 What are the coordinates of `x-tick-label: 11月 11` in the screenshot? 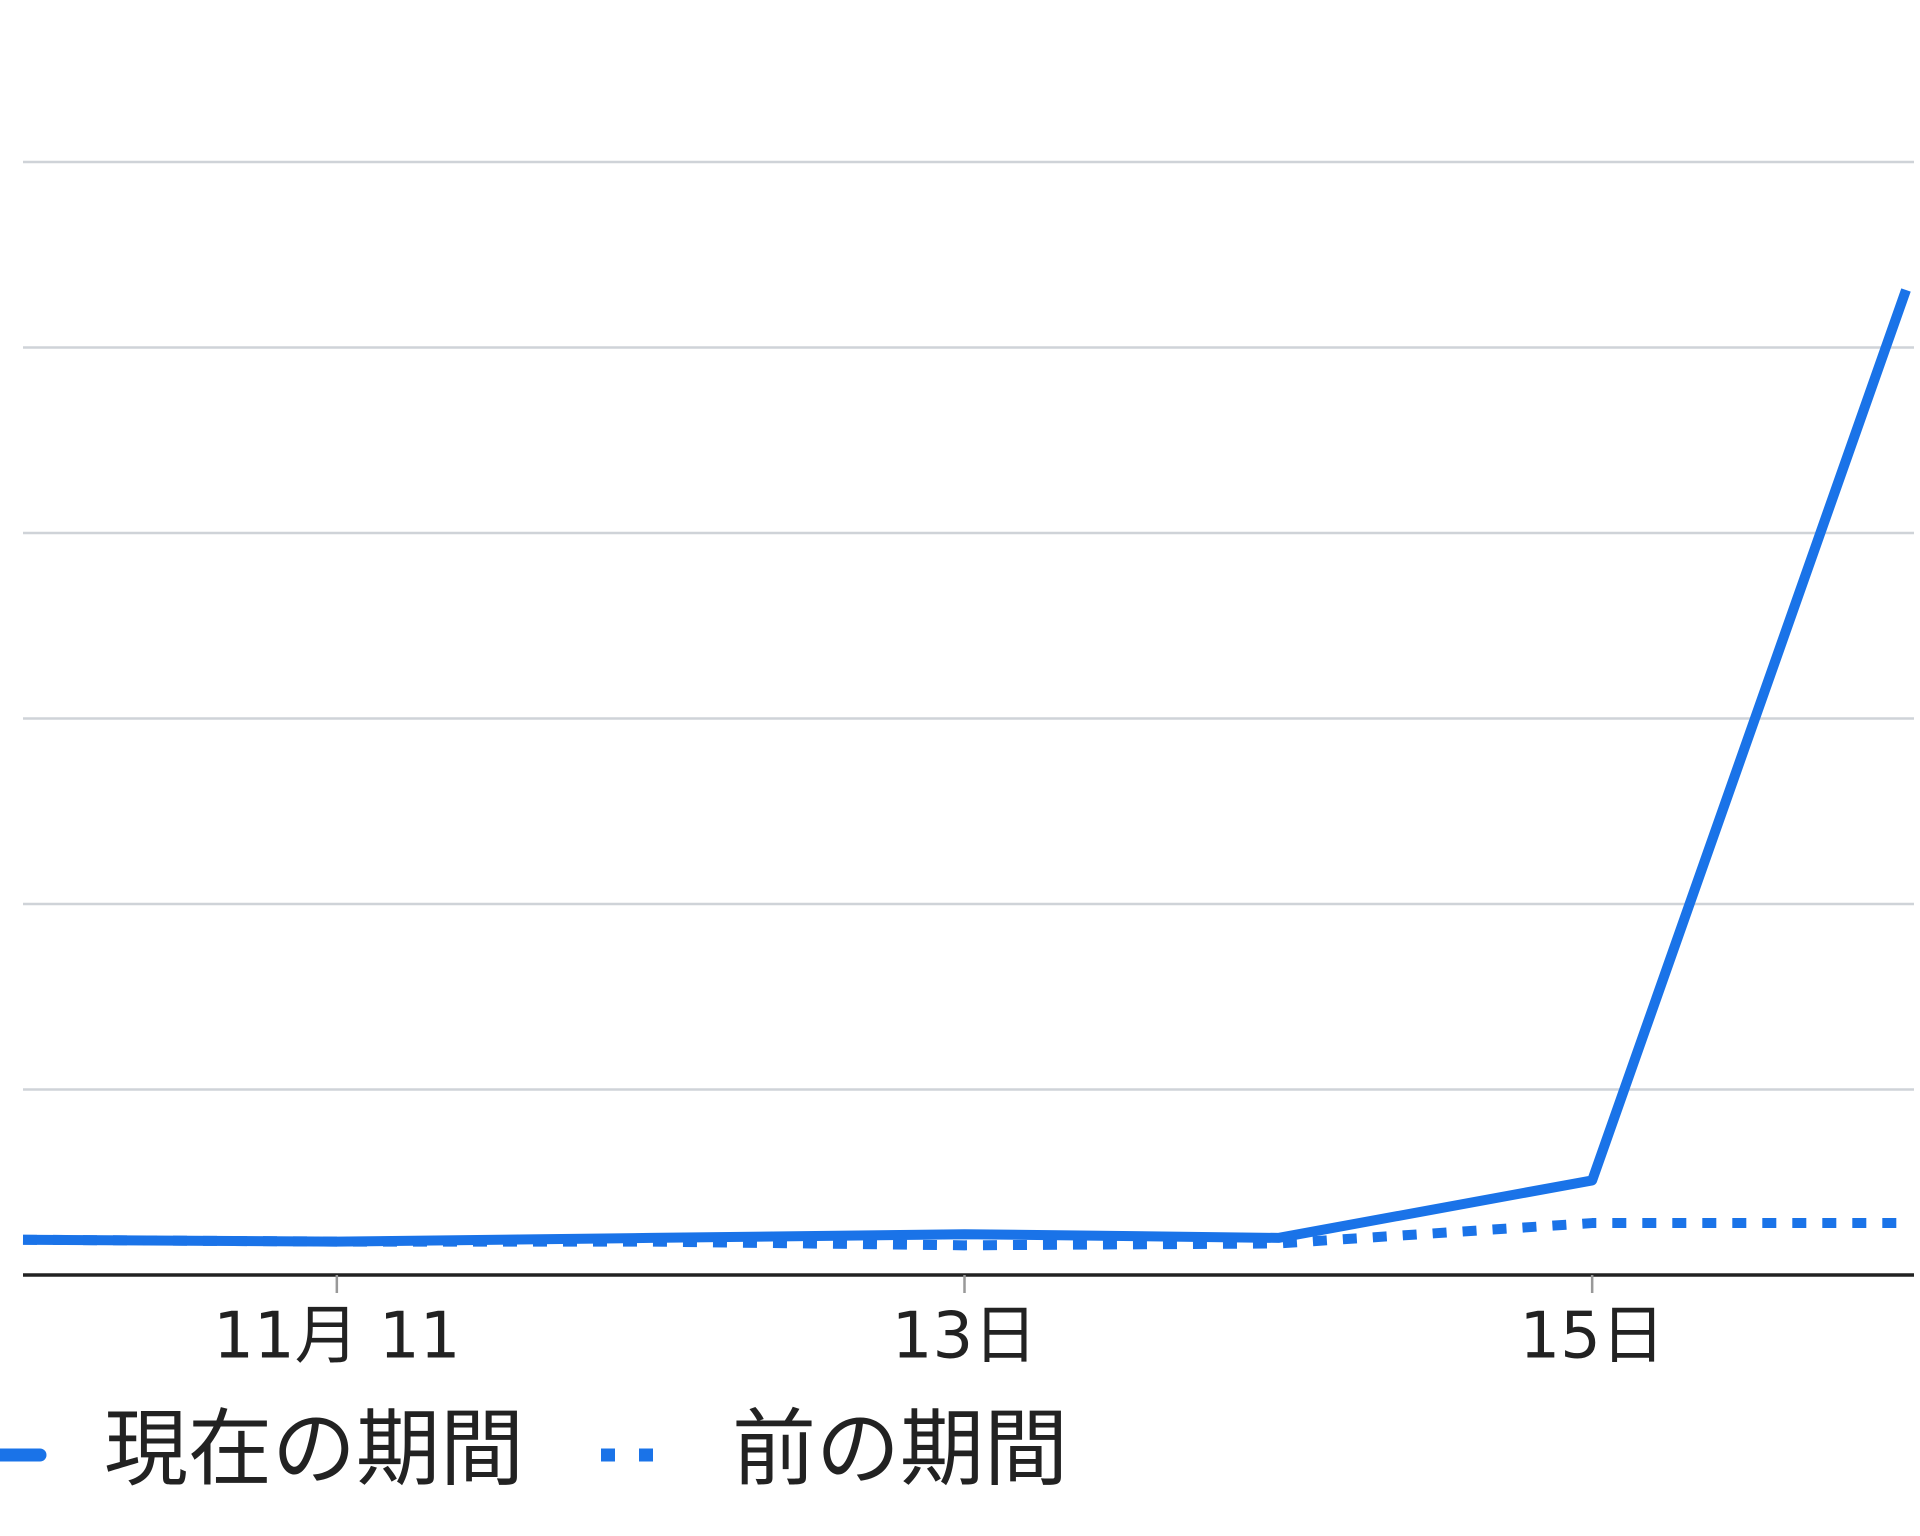 It's located at (336, 1337).